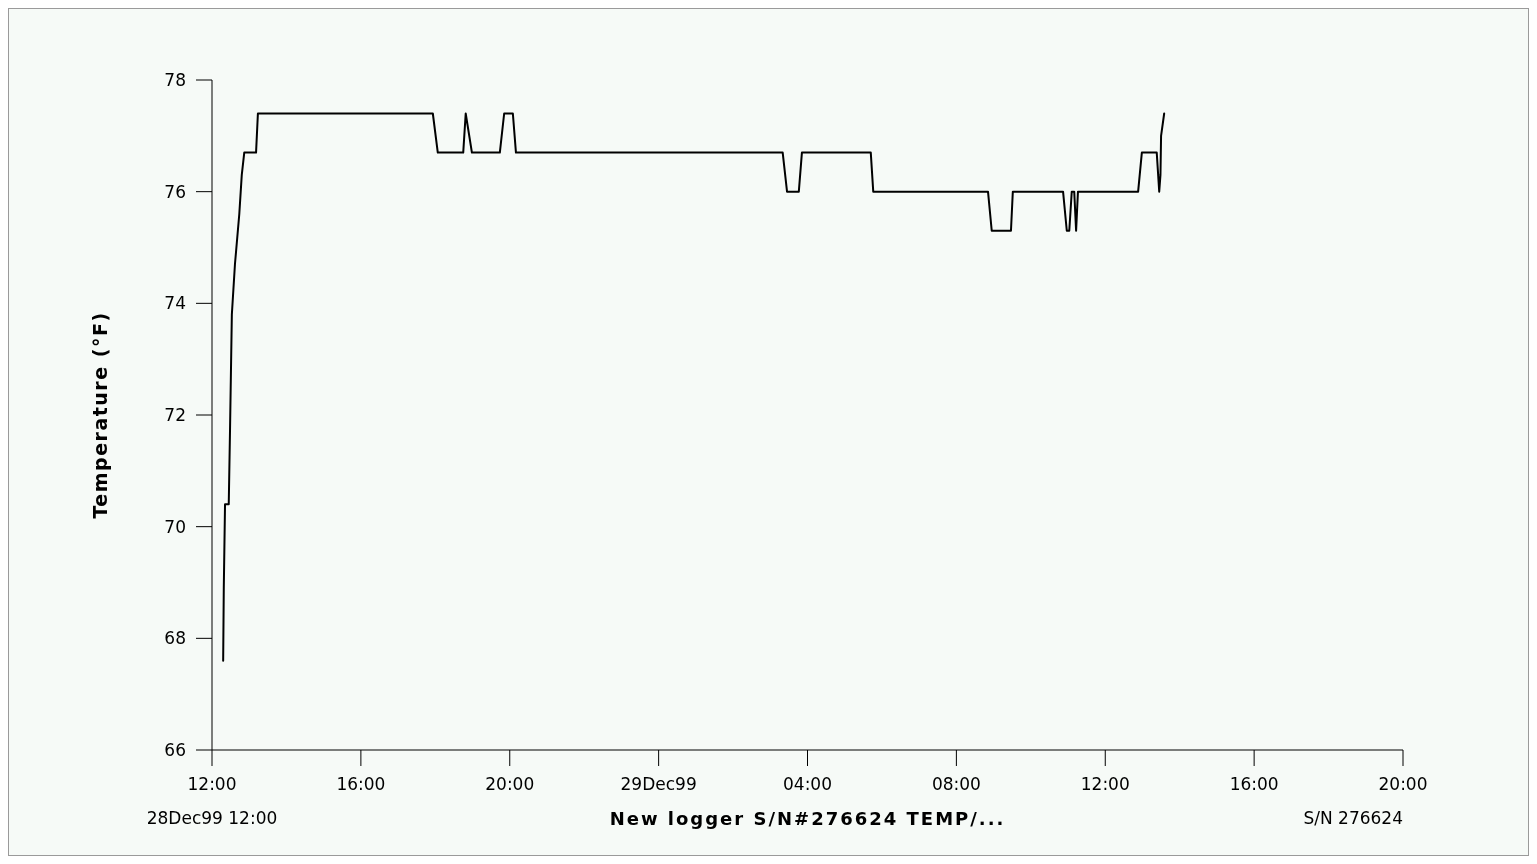 The image size is (1537, 864). I want to click on x-tick-label: 08:00, so click(956, 784).